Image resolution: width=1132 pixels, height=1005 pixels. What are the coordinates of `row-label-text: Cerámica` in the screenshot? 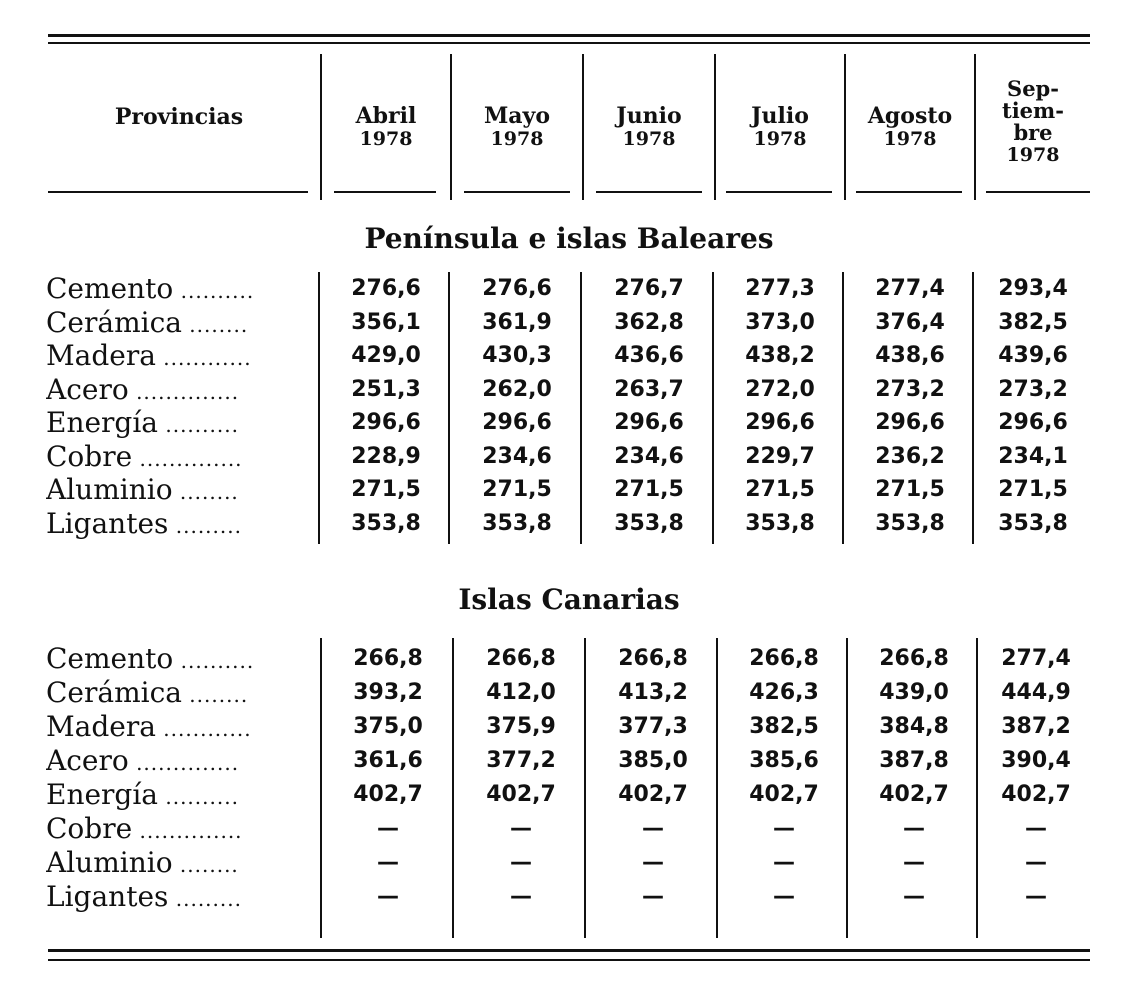 It's located at (114, 692).